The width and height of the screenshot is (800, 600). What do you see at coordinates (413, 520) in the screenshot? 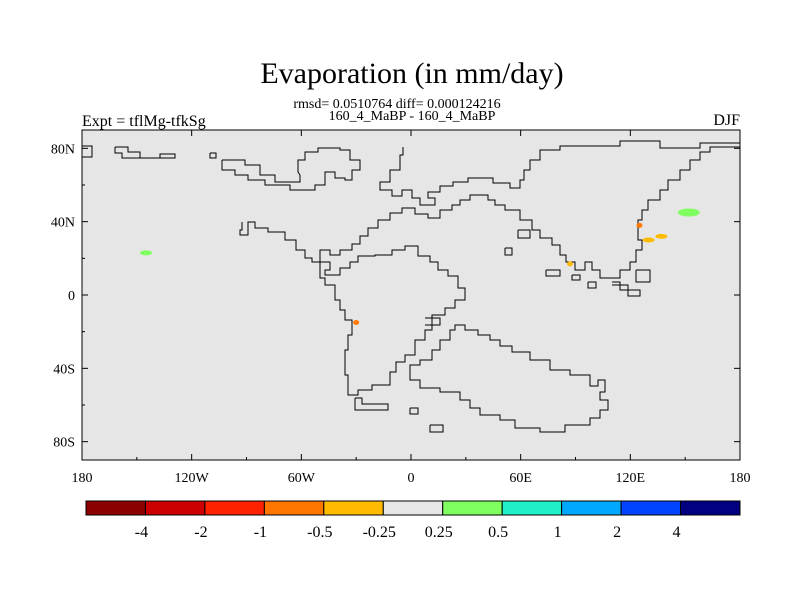
I see `colorbar: -4 -2 -1 -0.5 -0.25 0.25 0.5 1 2 4` at bounding box center [413, 520].